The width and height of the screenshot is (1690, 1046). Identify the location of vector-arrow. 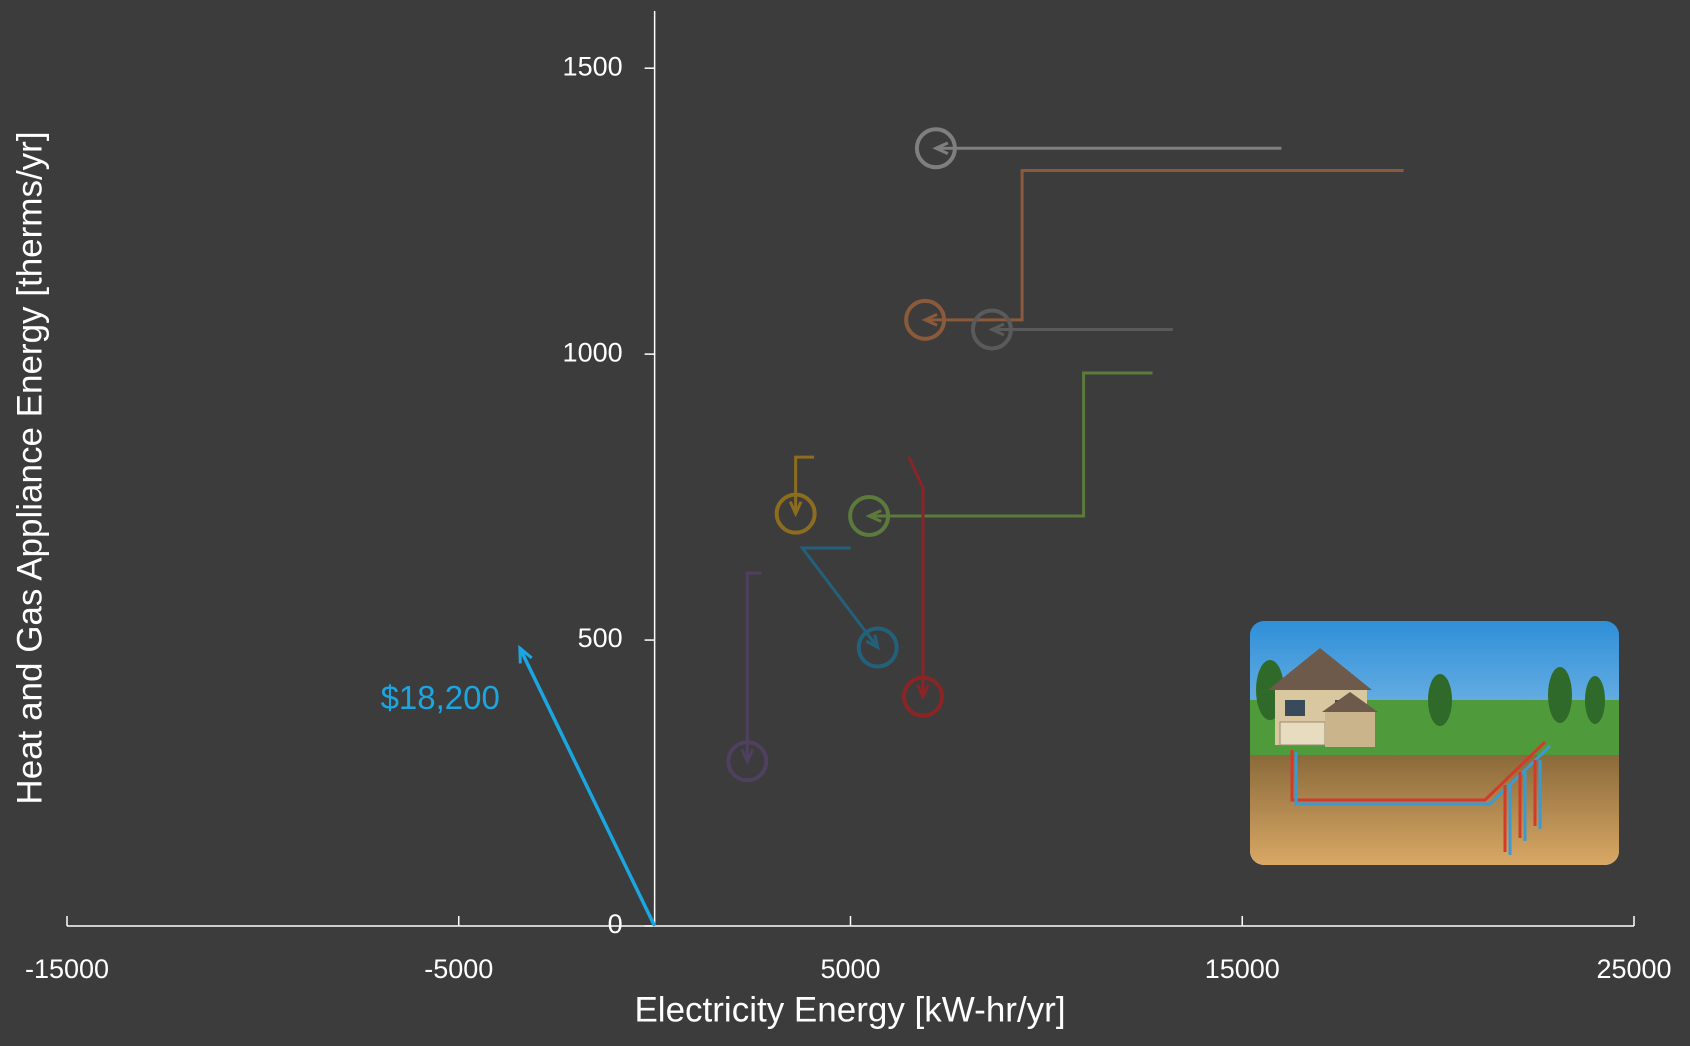
(587, 787).